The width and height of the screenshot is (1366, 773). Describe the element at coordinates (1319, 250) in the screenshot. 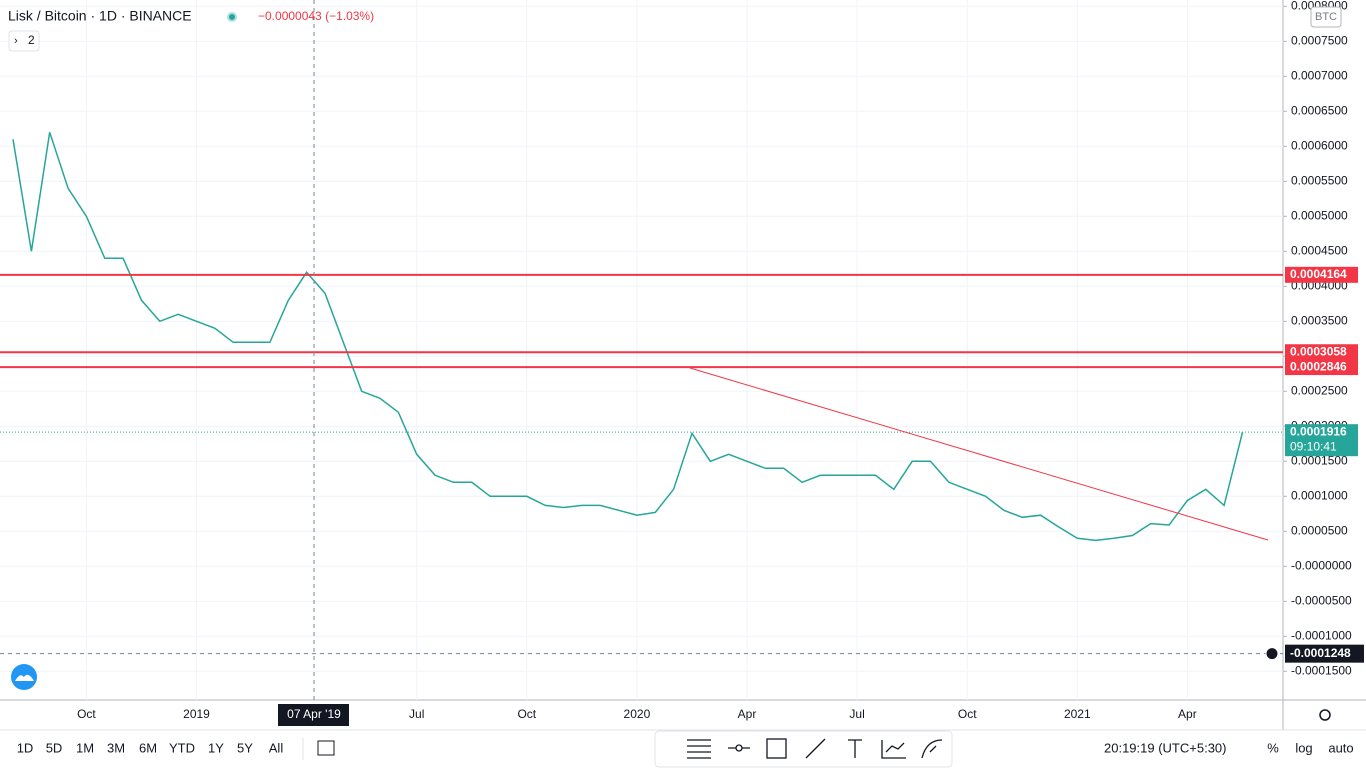

I see `y-tick-label: 0.0004500` at that location.